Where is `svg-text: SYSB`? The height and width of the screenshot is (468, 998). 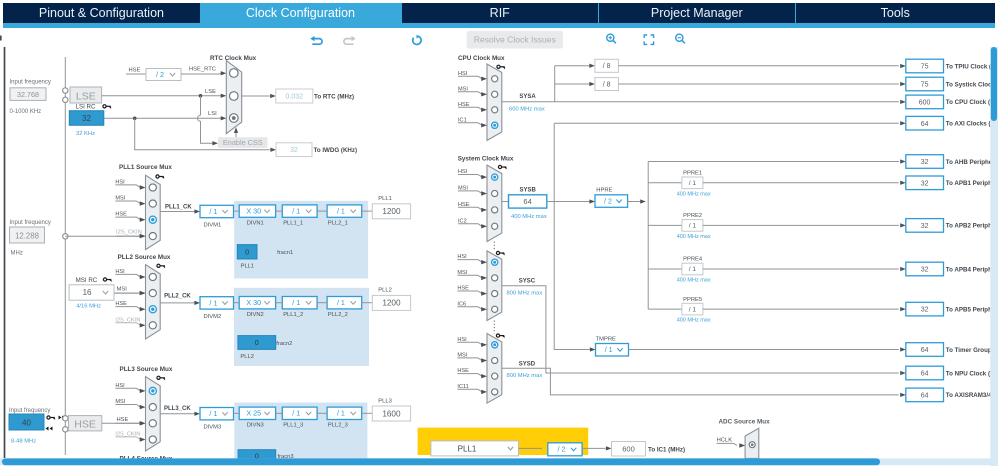 svg-text: SYSB is located at coordinates (528, 191).